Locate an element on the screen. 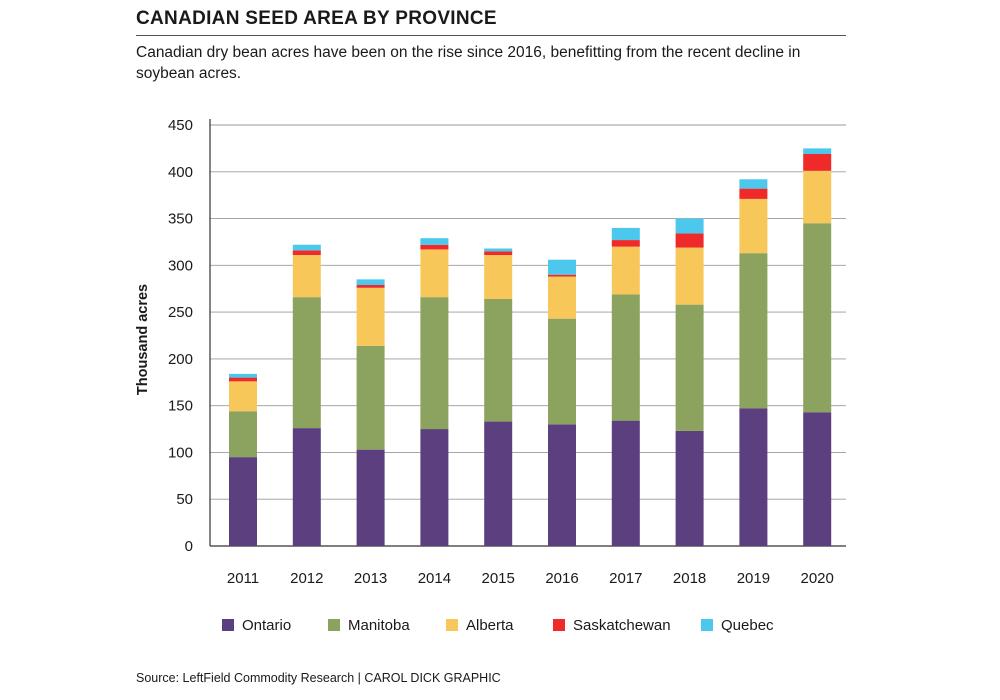  x-tick-label: 2020 is located at coordinates (817, 578).